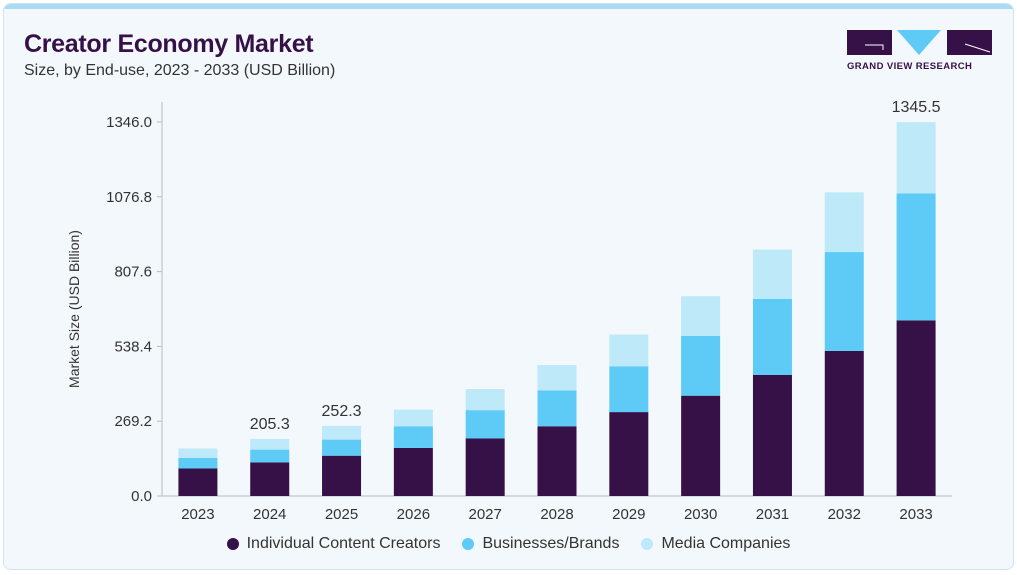 The width and height of the screenshot is (1017, 575). Describe the element at coordinates (169, 44) in the screenshot. I see `chart-title: Creator Economy Market` at that location.